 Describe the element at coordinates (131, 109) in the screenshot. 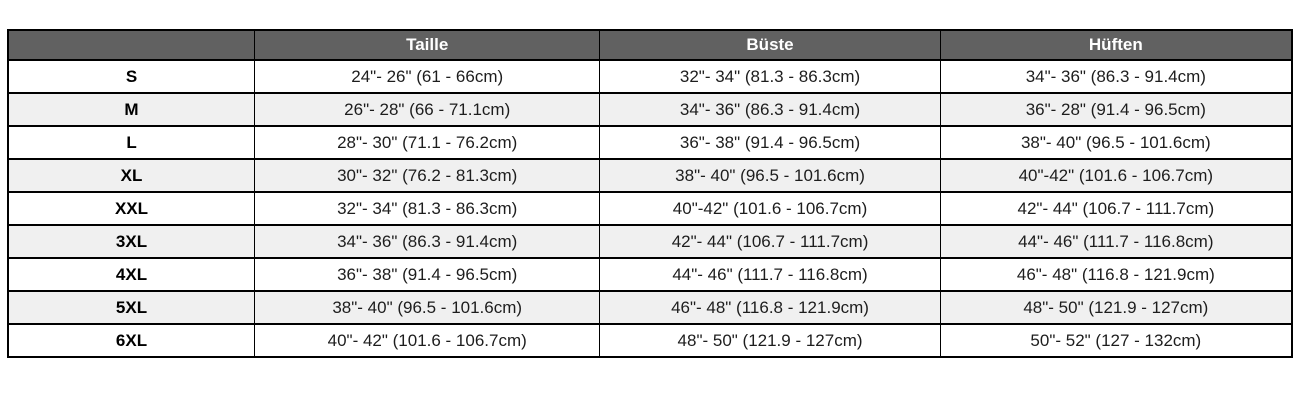

I see `size-label: M` at that location.